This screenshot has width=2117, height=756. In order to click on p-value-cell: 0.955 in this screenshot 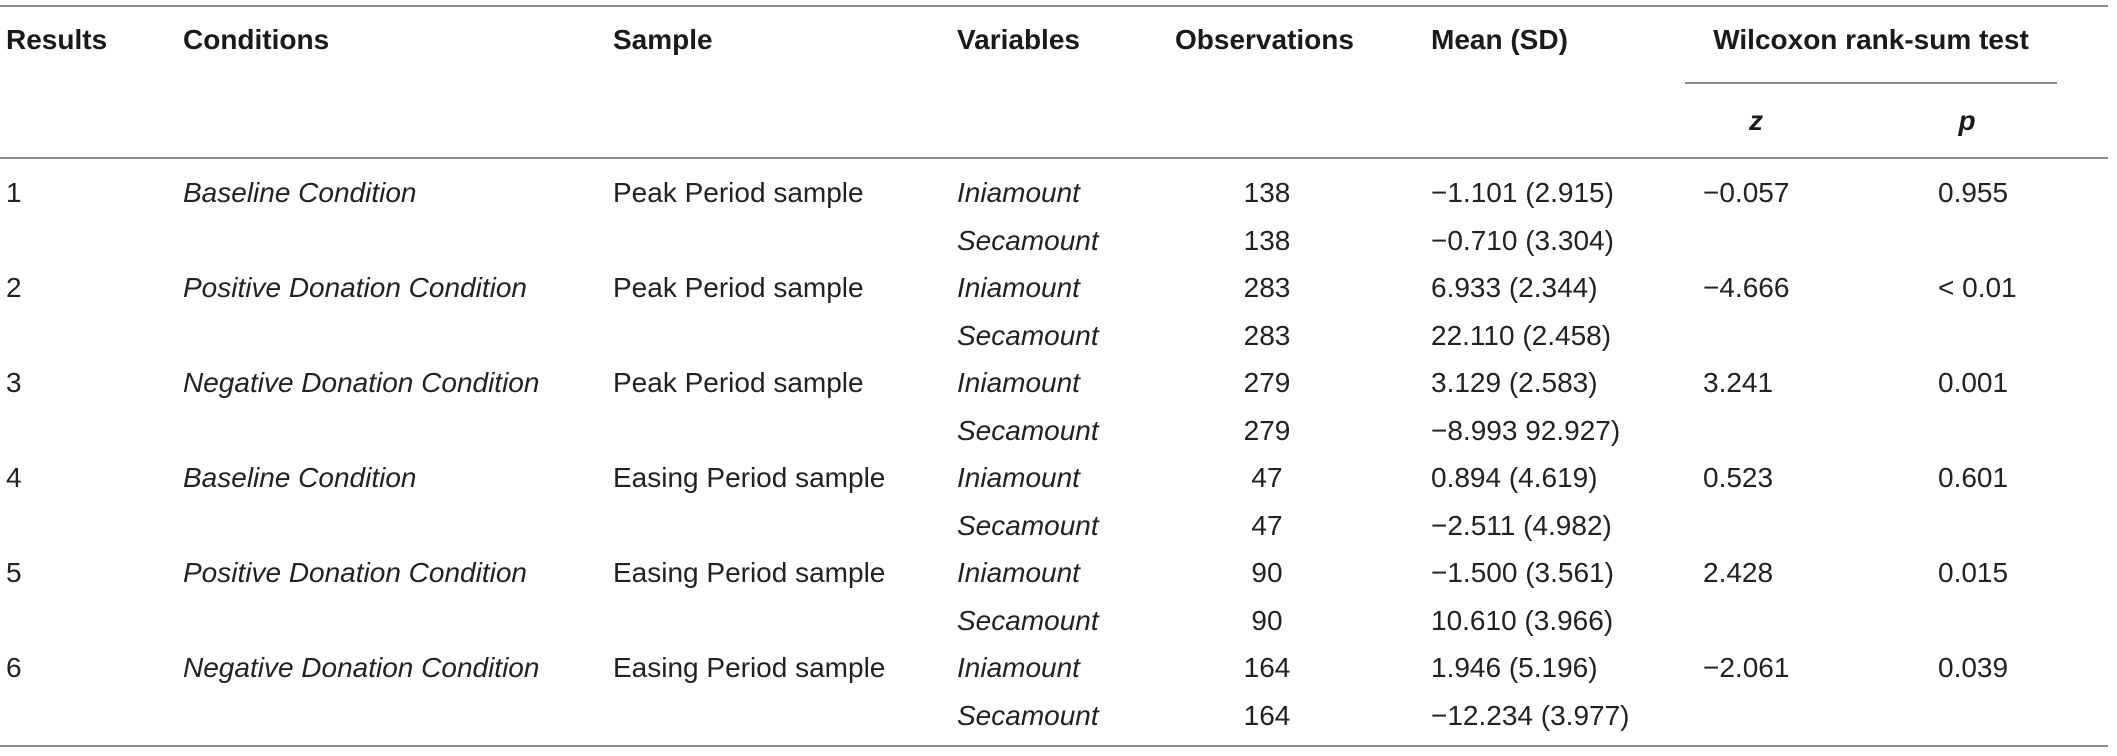, I will do `click(1973, 192)`.